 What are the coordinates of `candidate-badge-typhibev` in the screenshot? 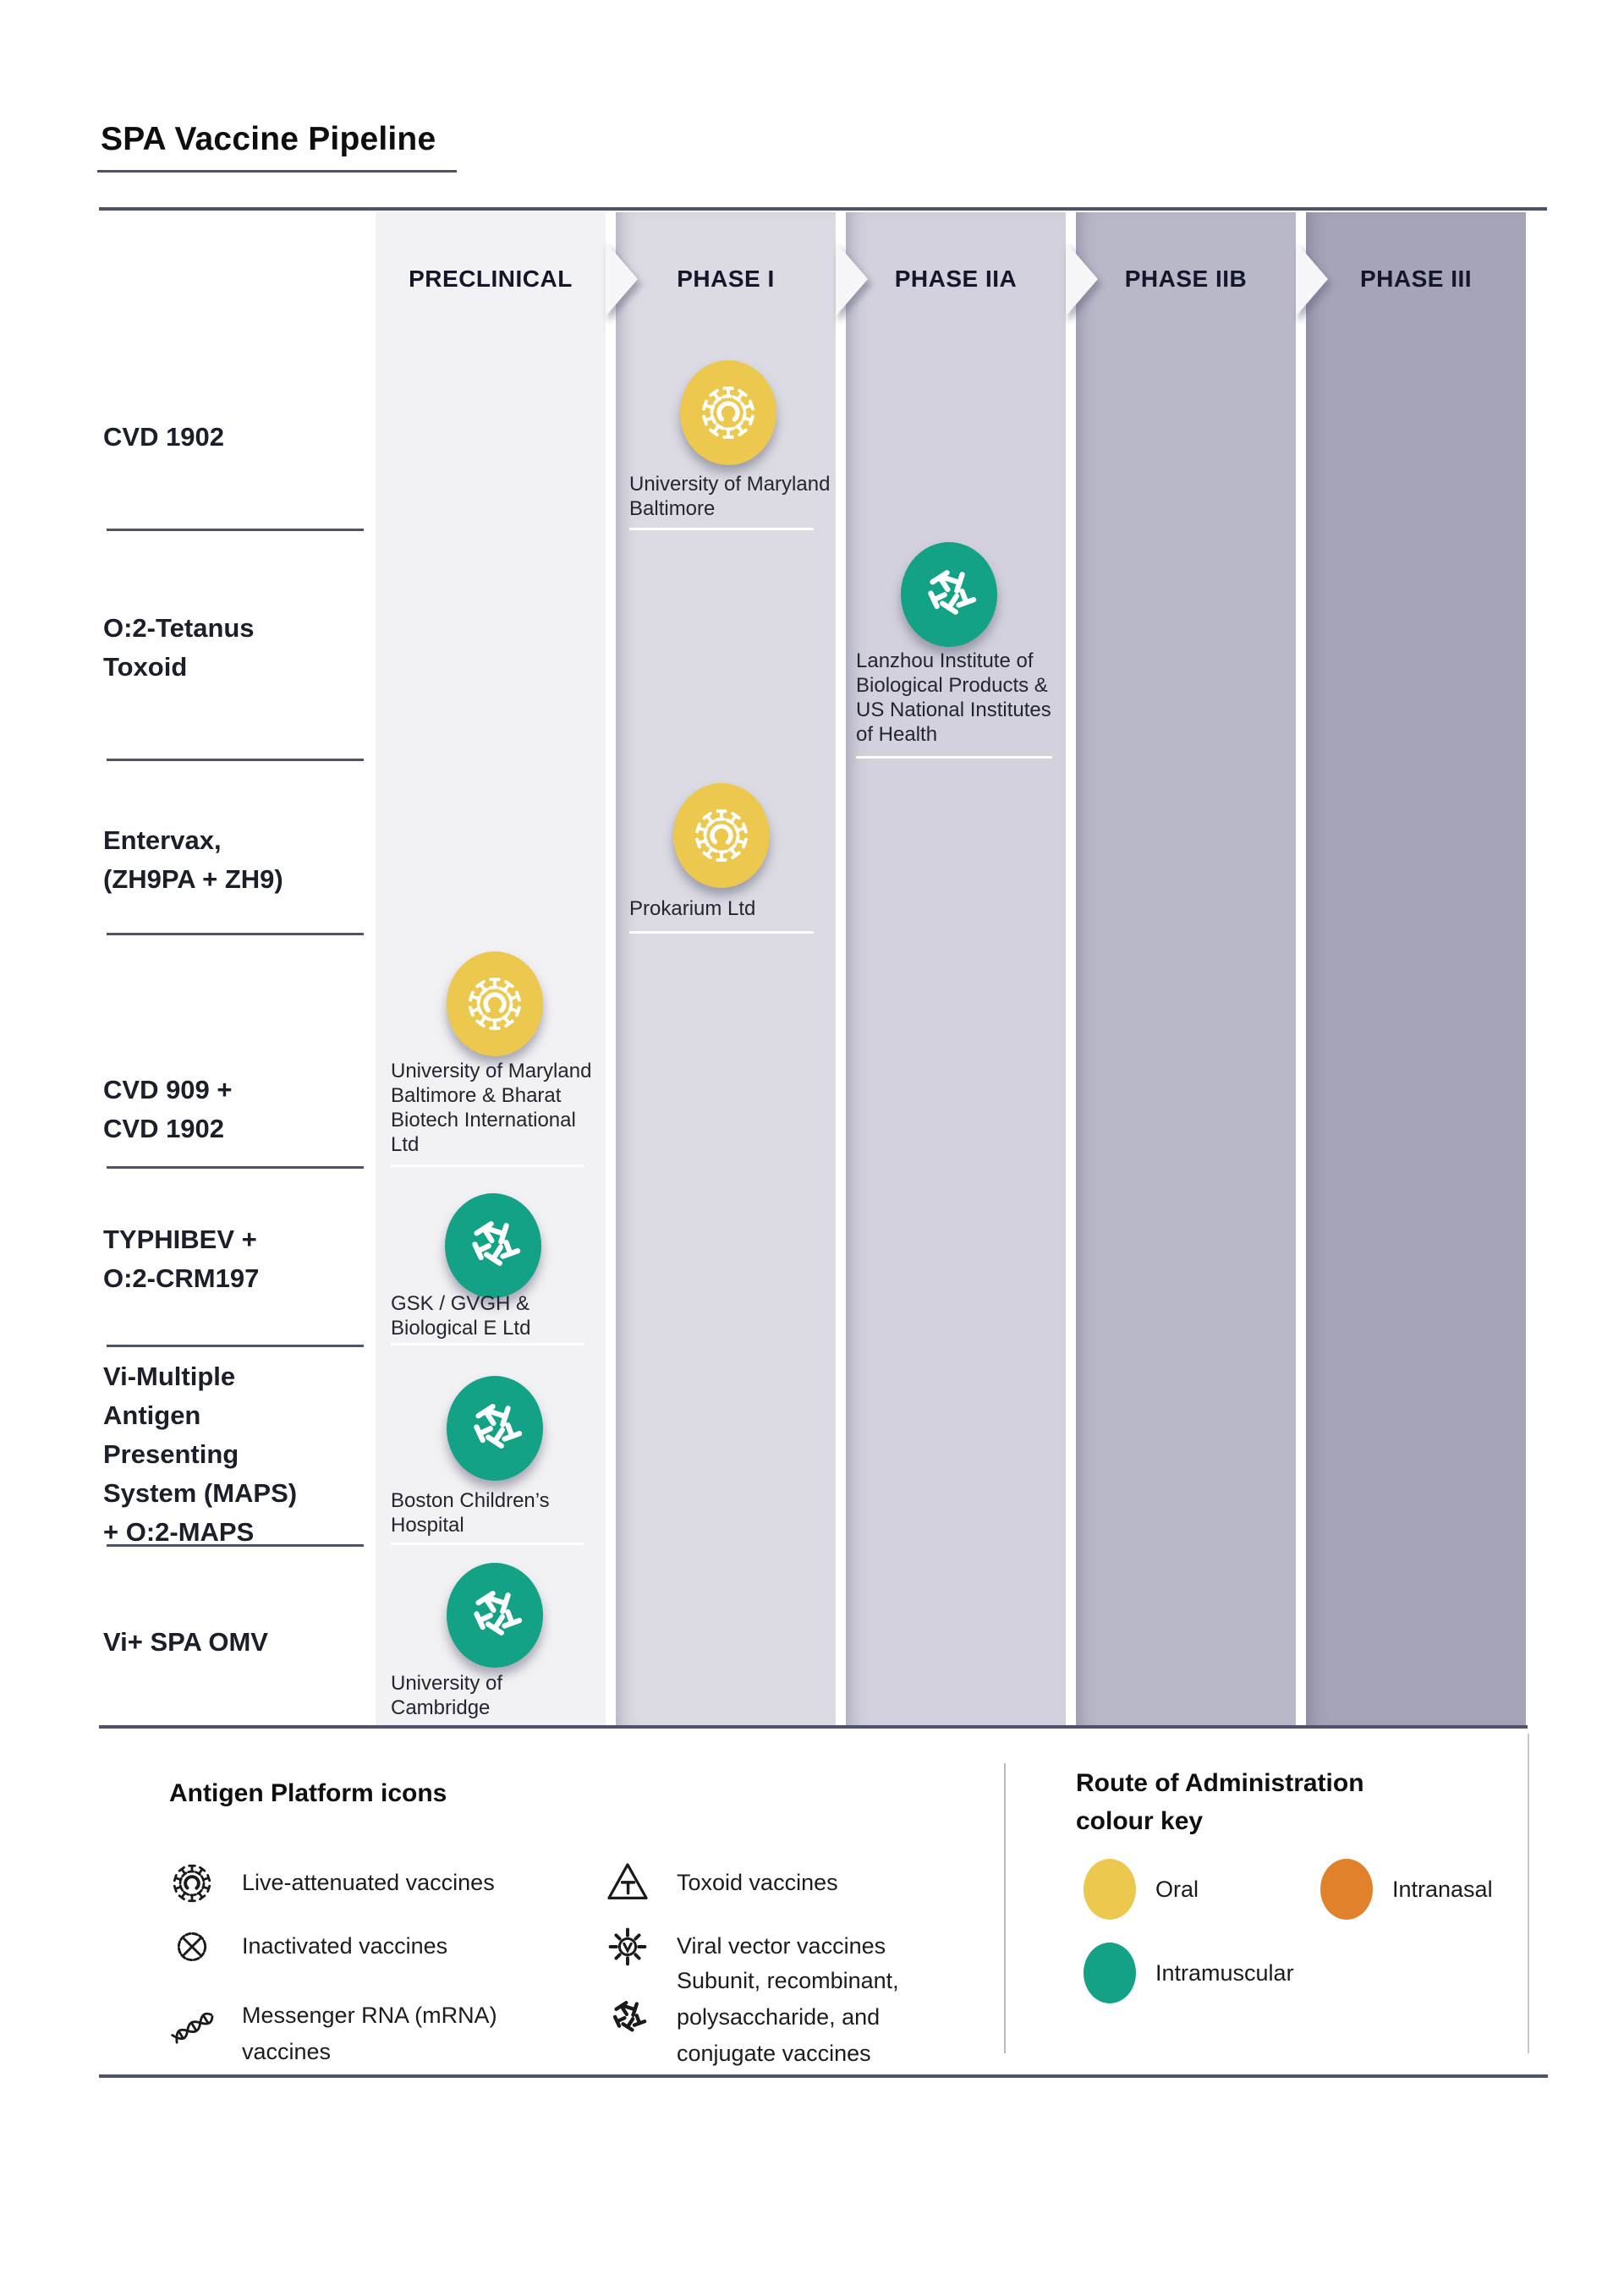 It's located at (493, 1246).